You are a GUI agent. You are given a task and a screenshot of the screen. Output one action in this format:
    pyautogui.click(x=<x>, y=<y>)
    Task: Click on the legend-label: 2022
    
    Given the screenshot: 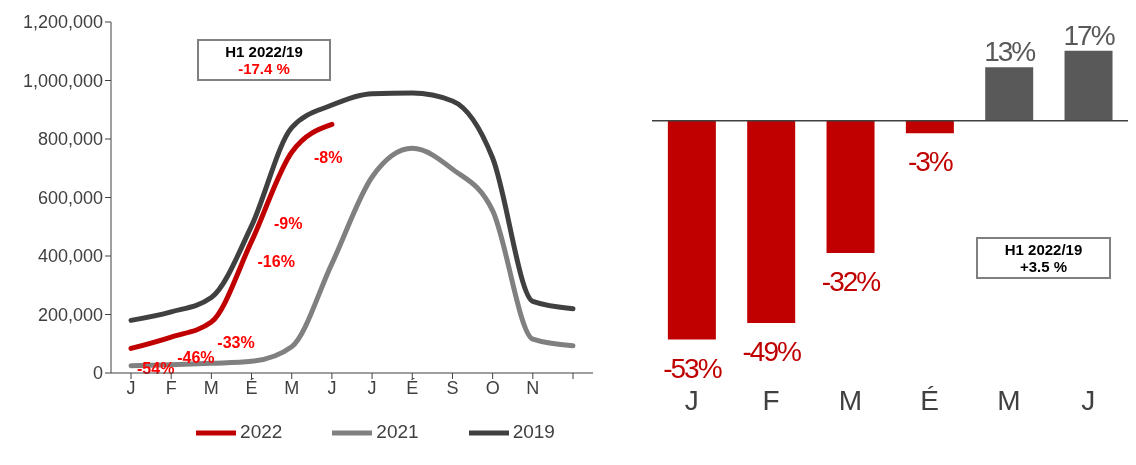 What is the action you would take?
    pyautogui.click(x=261, y=432)
    